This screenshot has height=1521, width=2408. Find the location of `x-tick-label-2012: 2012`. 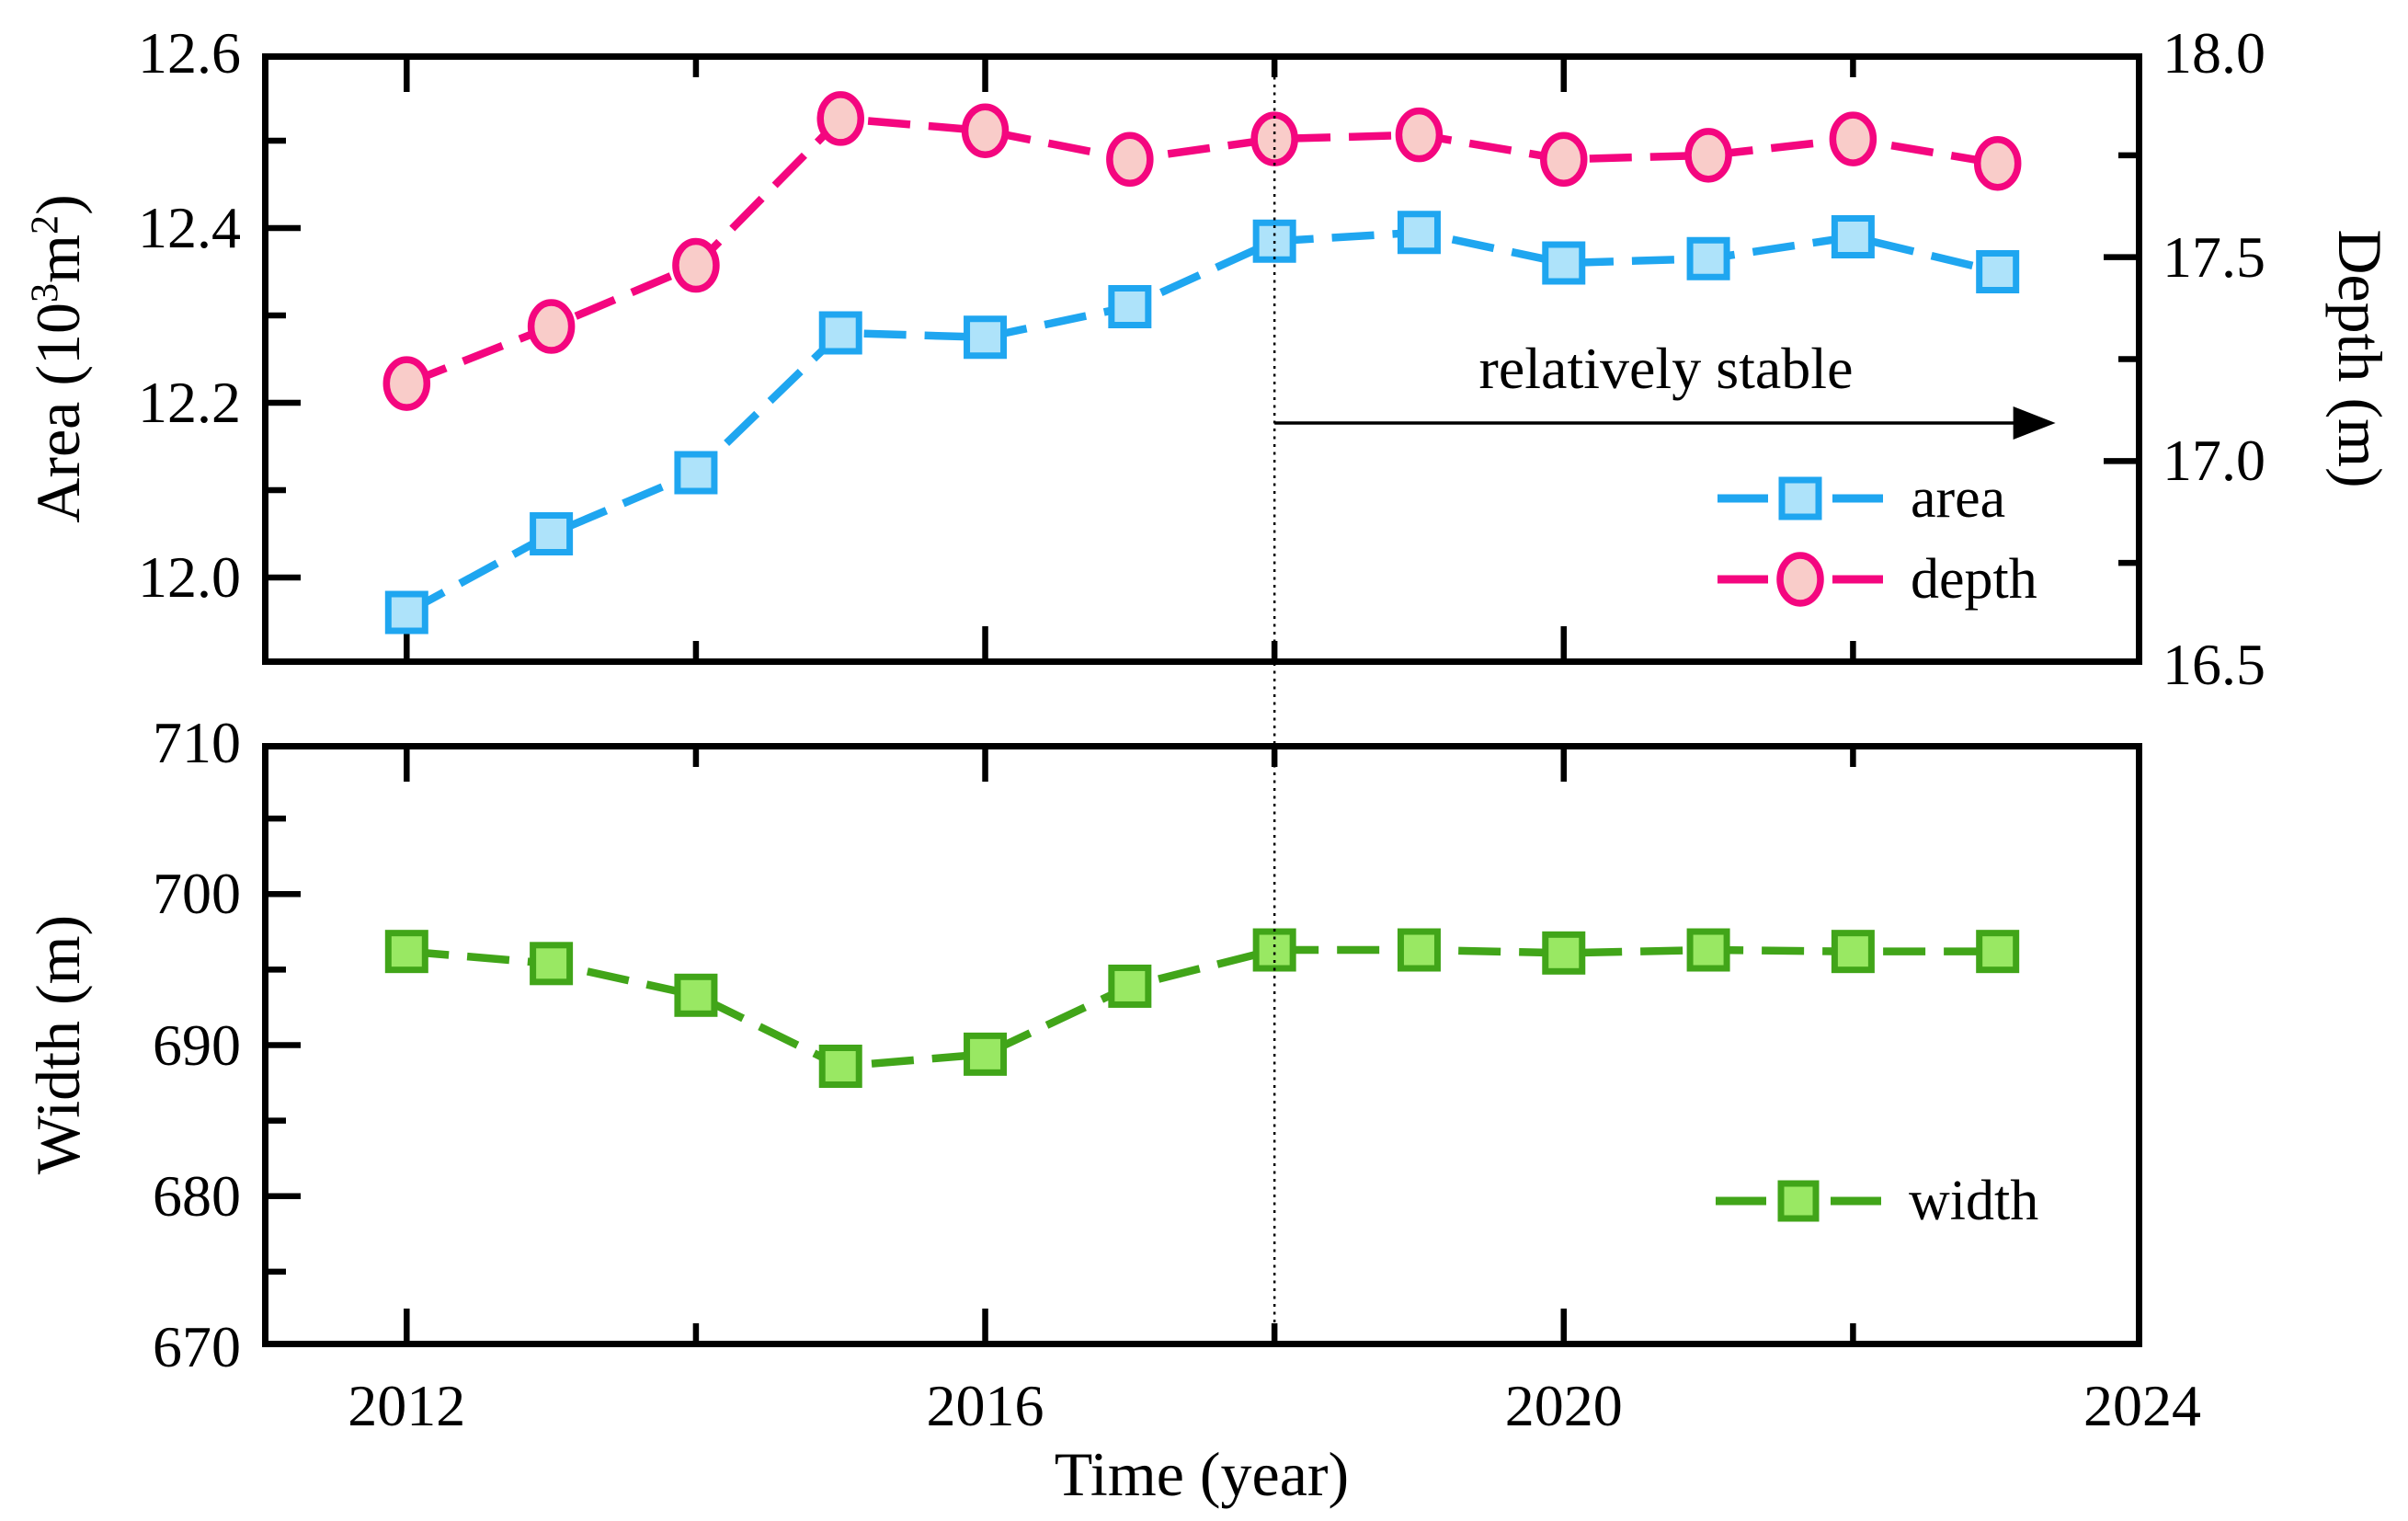

x-tick-label-2012: 2012 is located at coordinates (407, 1405).